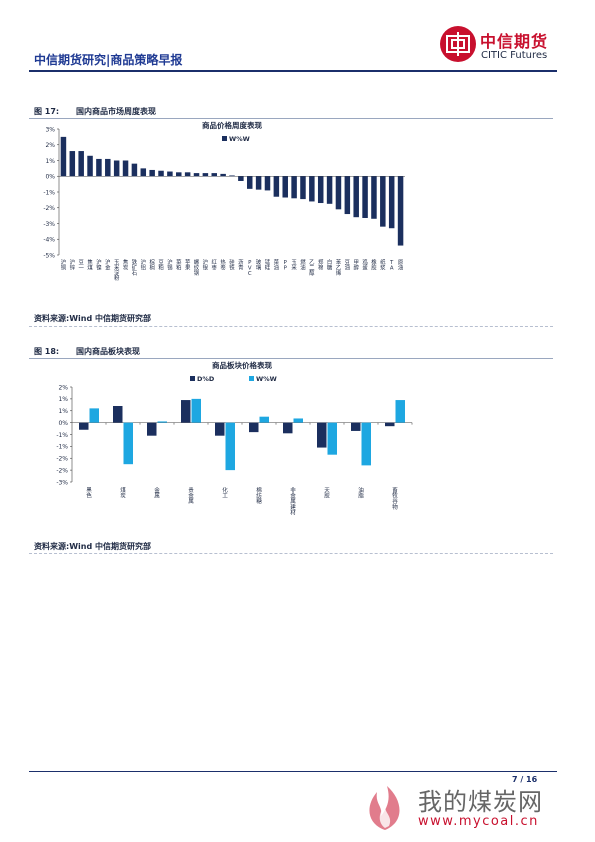 Image resolution: width=595 pixels, height=842 pixels. What do you see at coordinates (49, 192) in the screenshot?
I see `chart1-y-tick-label: -1%` at bounding box center [49, 192].